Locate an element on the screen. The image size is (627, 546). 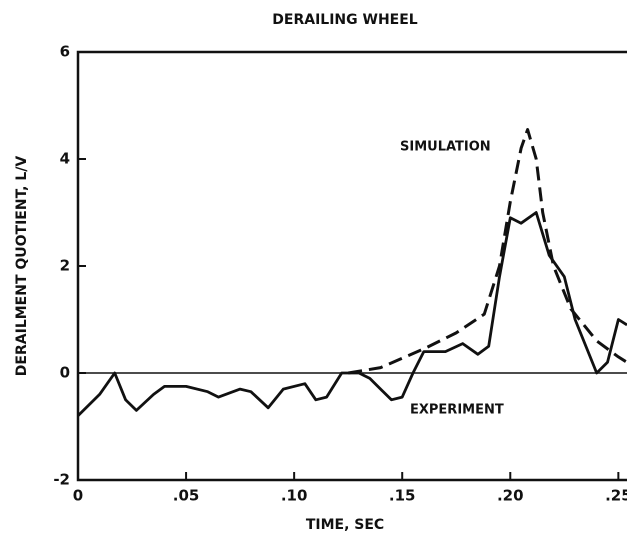
x-tick-label: 0 is located at coordinates (78, 496).